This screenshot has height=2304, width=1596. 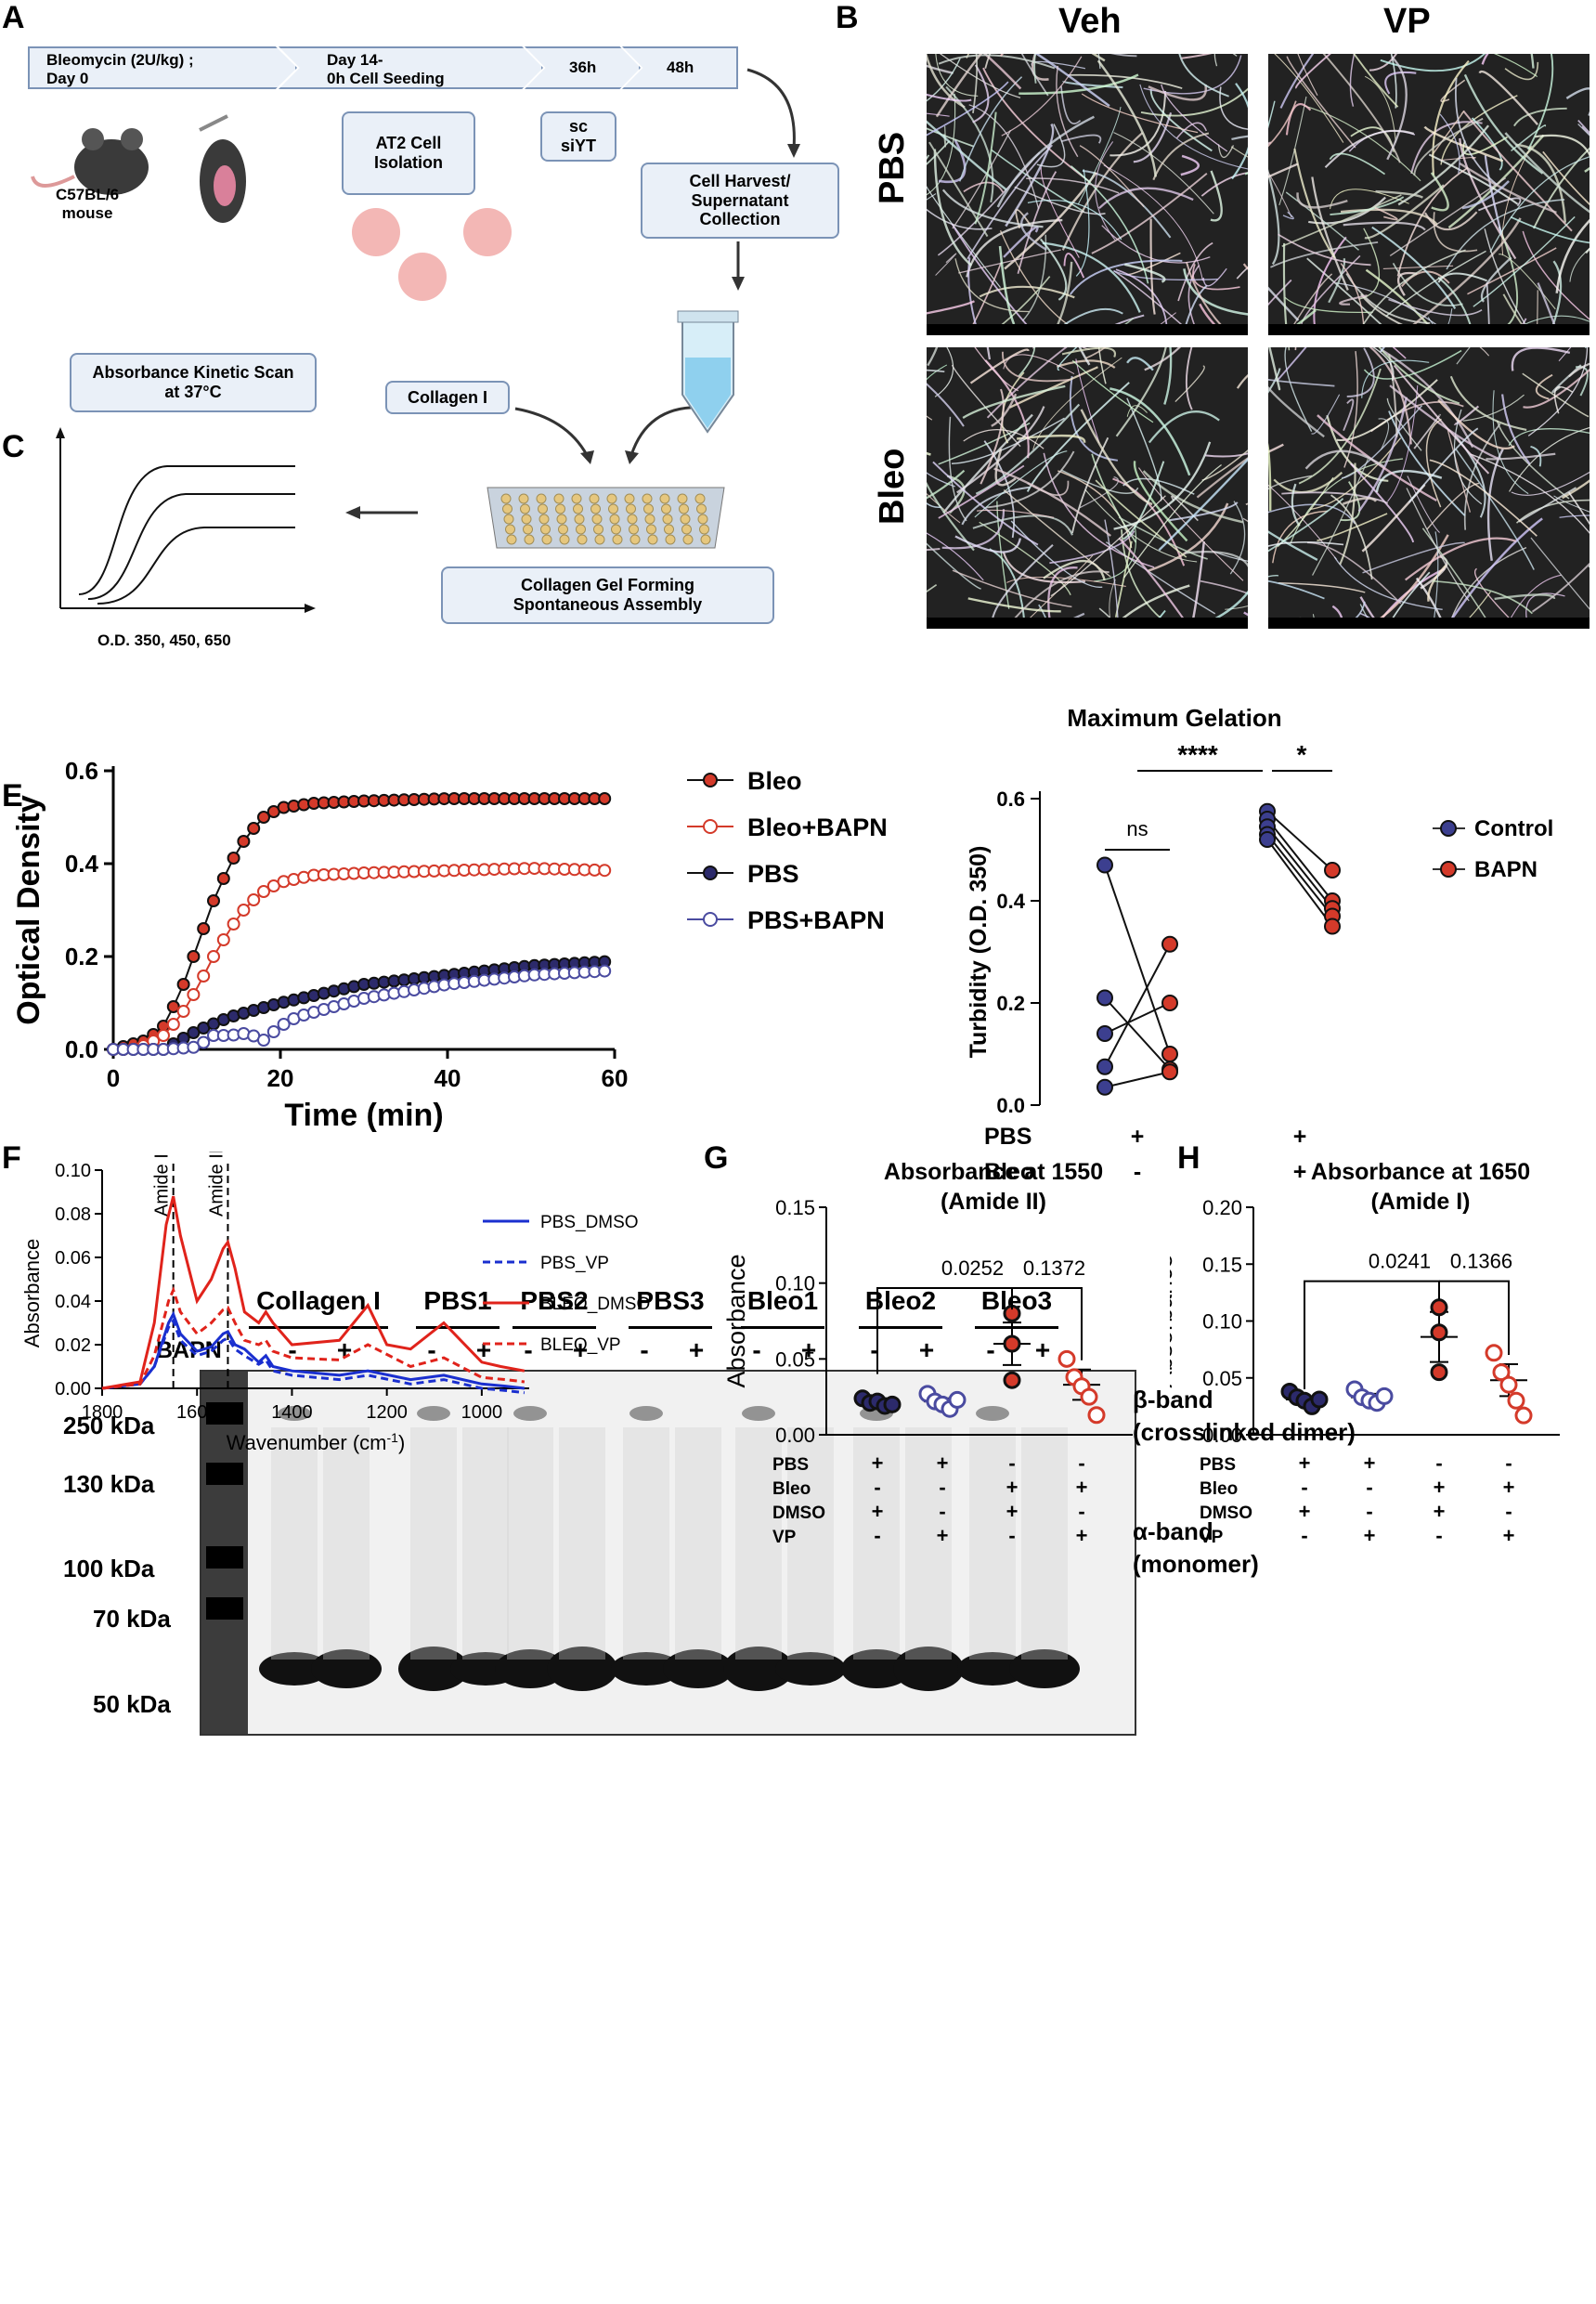 What do you see at coordinates (1481, 1261) in the screenshot?
I see `p-value: 0.1366` at bounding box center [1481, 1261].